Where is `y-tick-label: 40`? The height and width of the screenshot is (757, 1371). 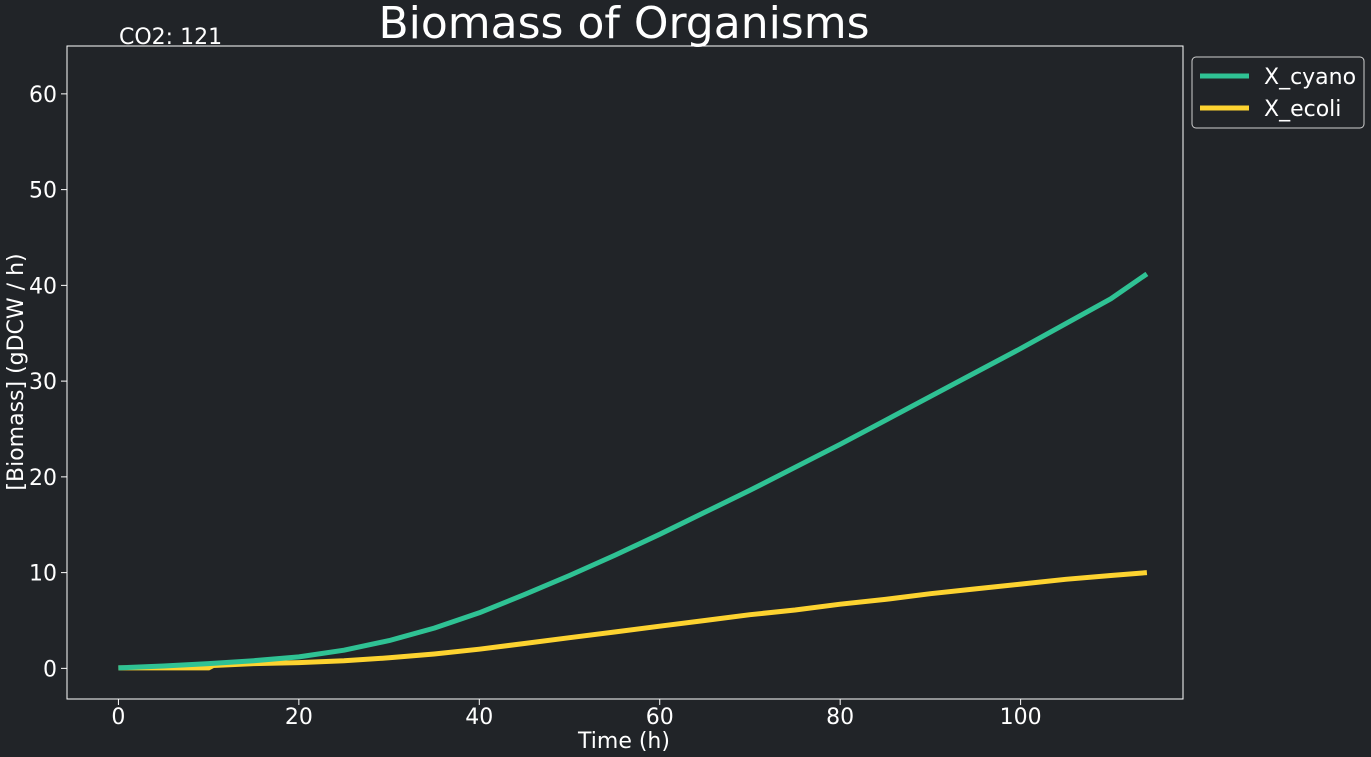 y-tick-label: 40 is located at coordinates (43, 286).